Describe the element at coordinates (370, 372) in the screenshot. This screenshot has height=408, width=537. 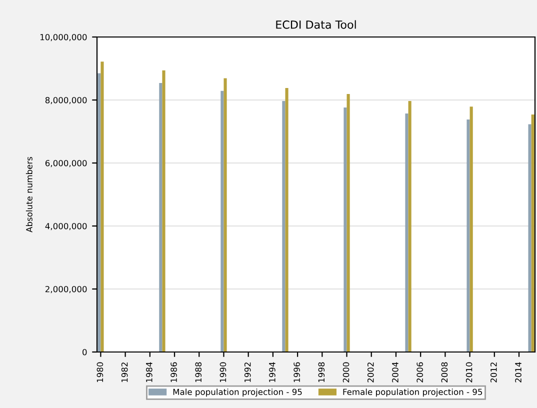
I see `x-tick-label: 2002` at that location.